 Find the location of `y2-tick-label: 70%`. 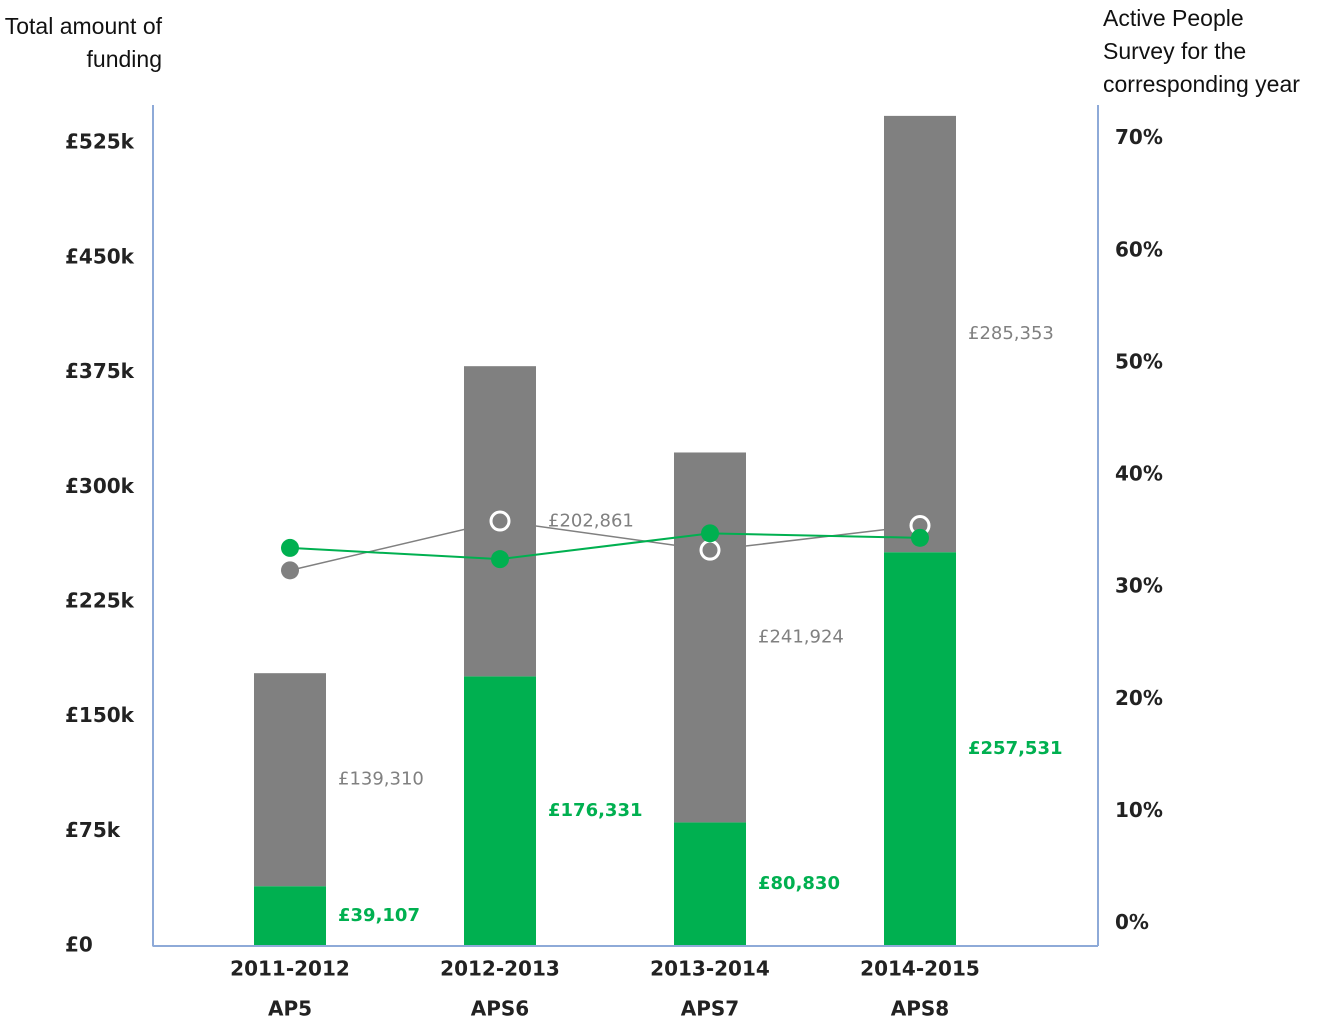

y2-tick-label: 70% is located at coordinates (1139, 137).